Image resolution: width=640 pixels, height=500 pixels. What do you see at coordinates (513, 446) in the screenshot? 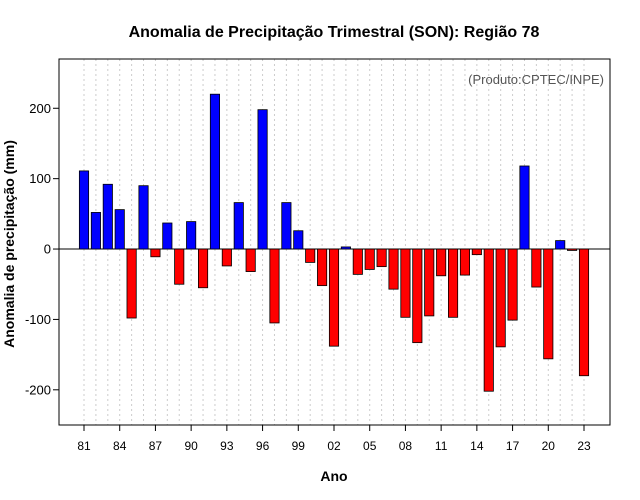
I see `x-tick-label: 17` at bounding box center [513, 446].